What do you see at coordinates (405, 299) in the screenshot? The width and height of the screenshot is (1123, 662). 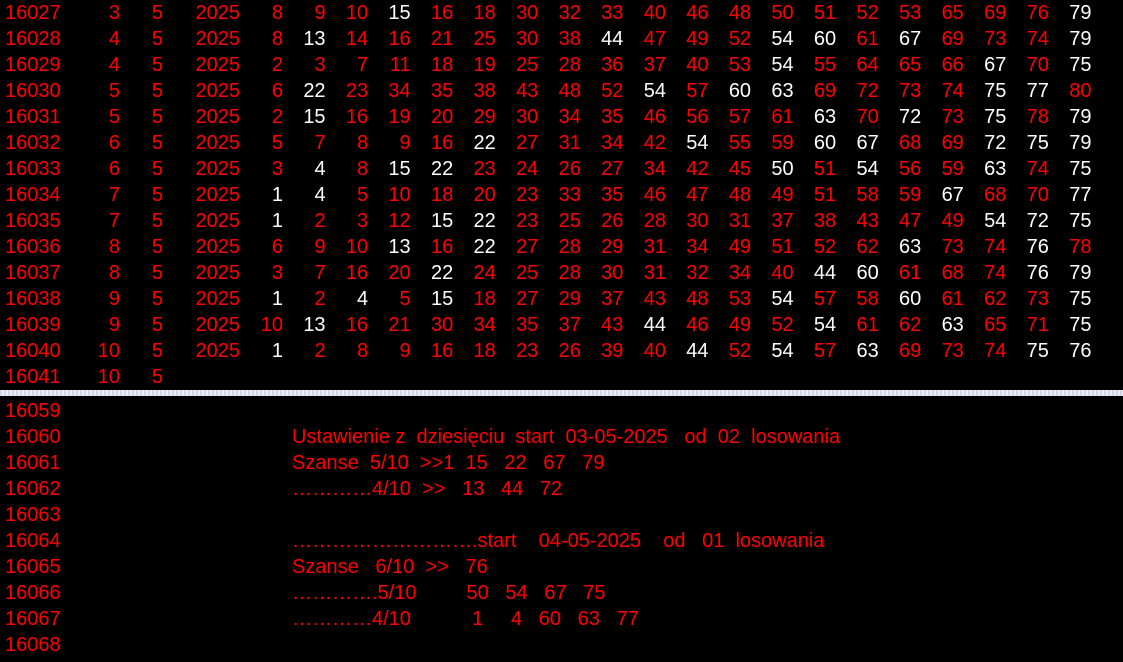 I see `number-cell: 5` at bounding box center [405, 299].